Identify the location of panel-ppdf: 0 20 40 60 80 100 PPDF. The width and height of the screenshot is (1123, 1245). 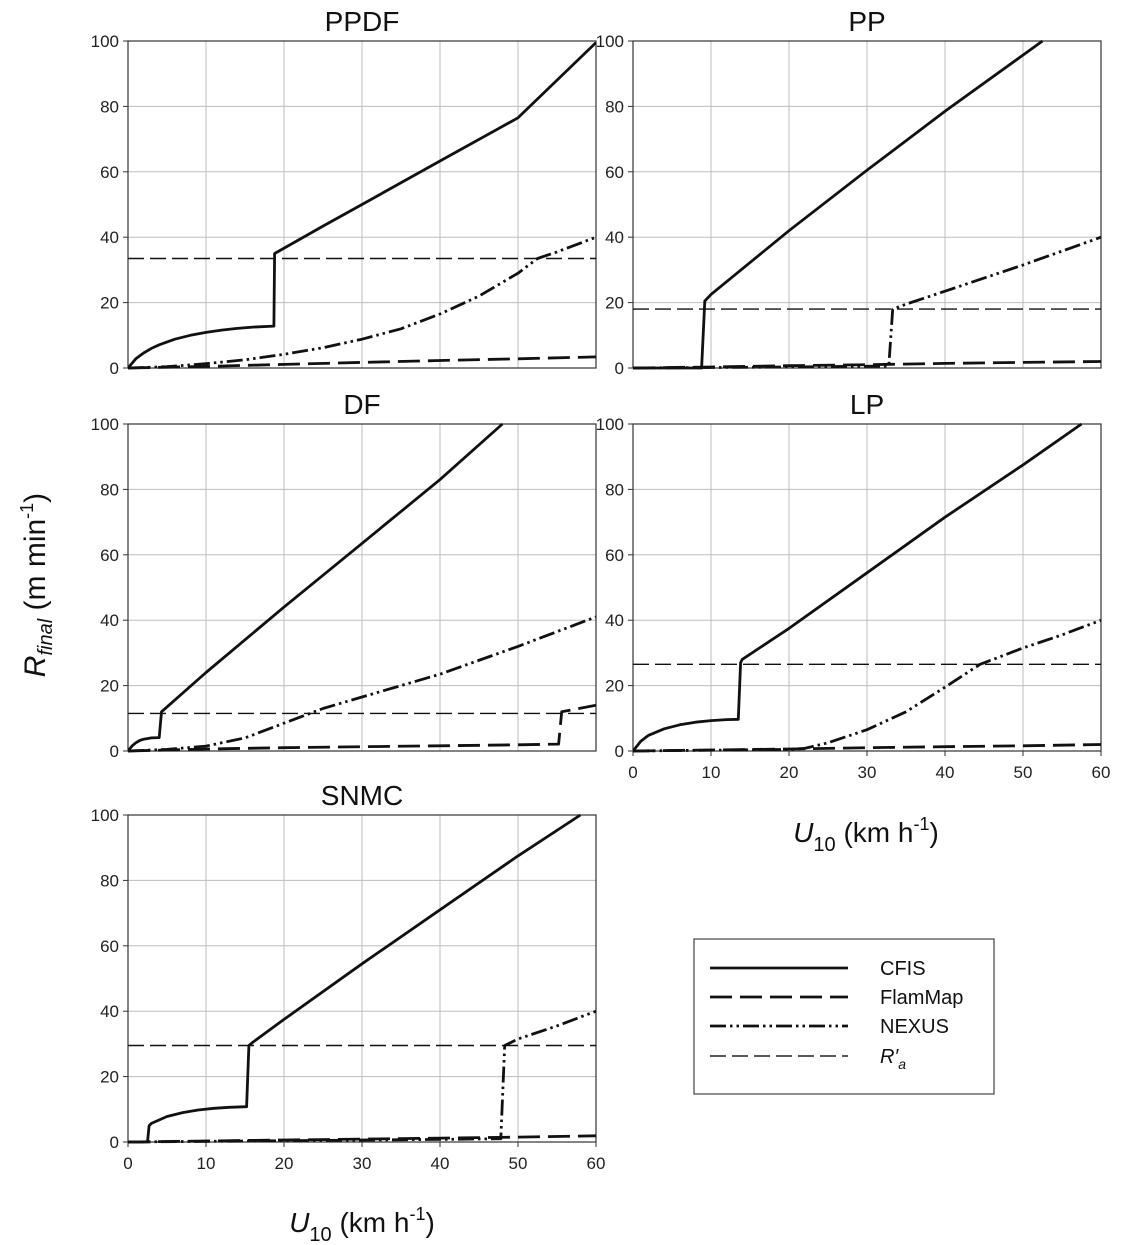
(344, 192).